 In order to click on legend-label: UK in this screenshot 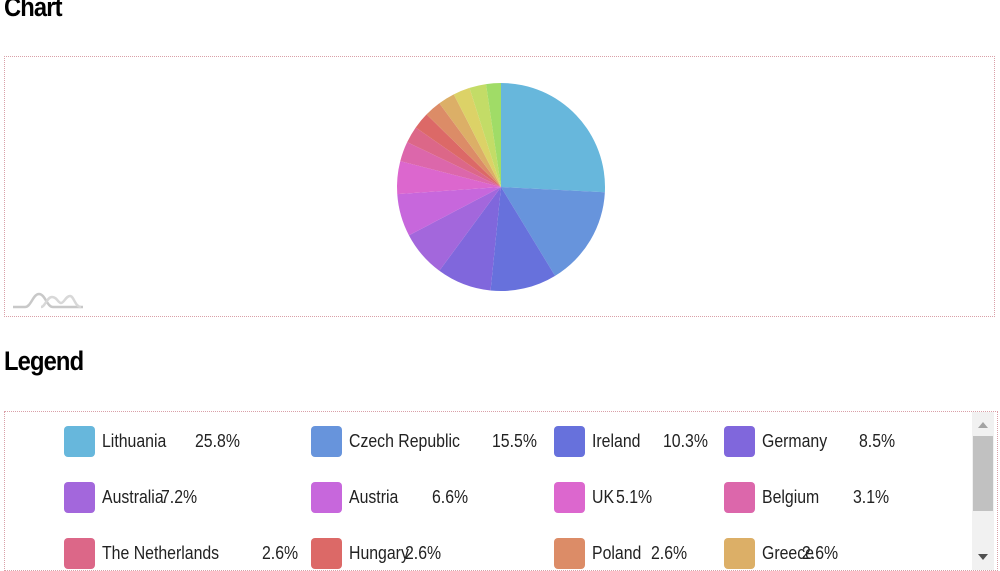, I will do `click(603, 496)`.